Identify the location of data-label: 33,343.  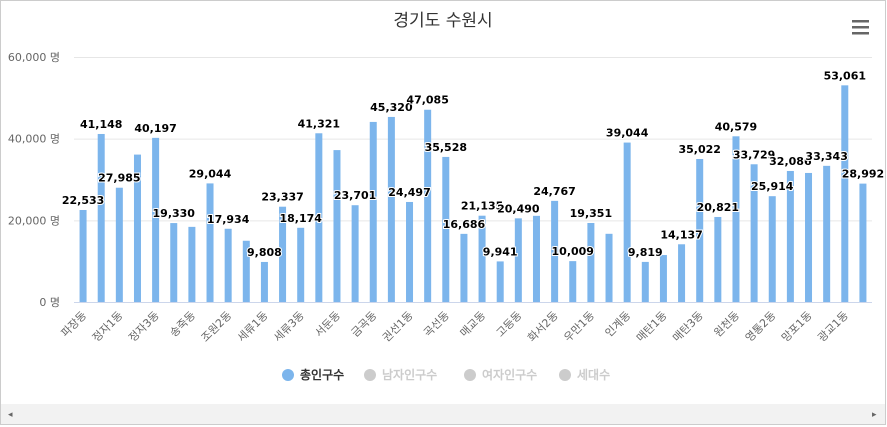
(826, 156).